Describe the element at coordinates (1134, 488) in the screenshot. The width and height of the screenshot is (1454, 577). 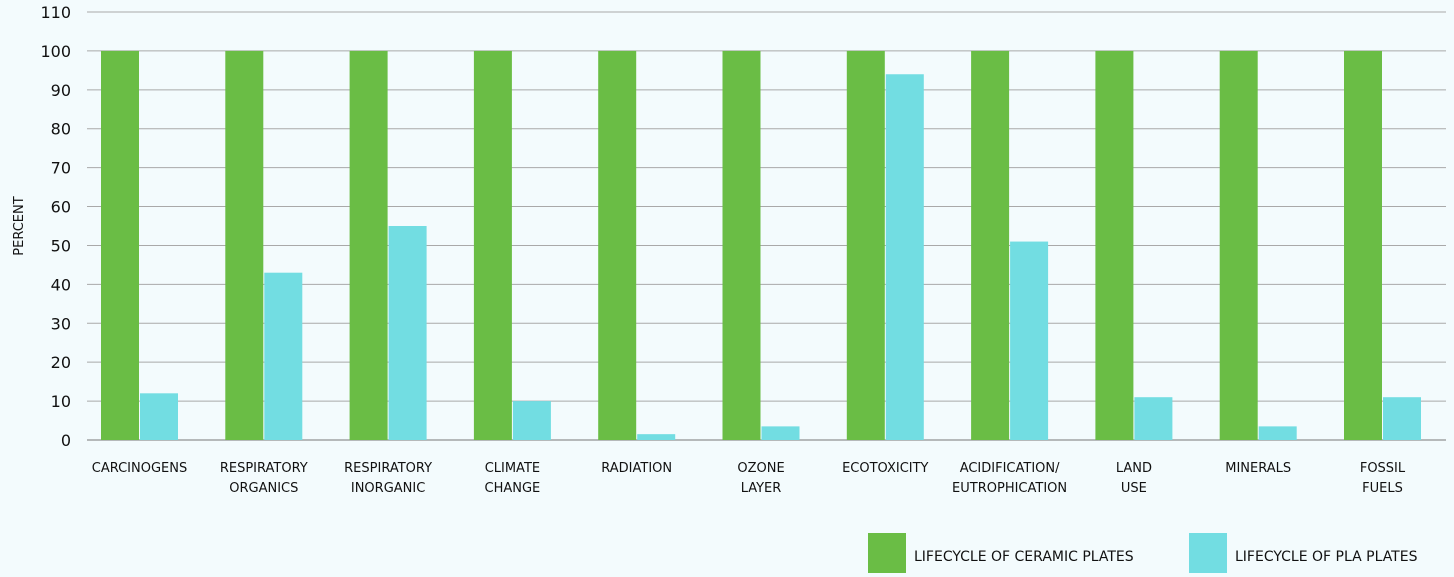
I see `x-tick-label: USE` at that location.